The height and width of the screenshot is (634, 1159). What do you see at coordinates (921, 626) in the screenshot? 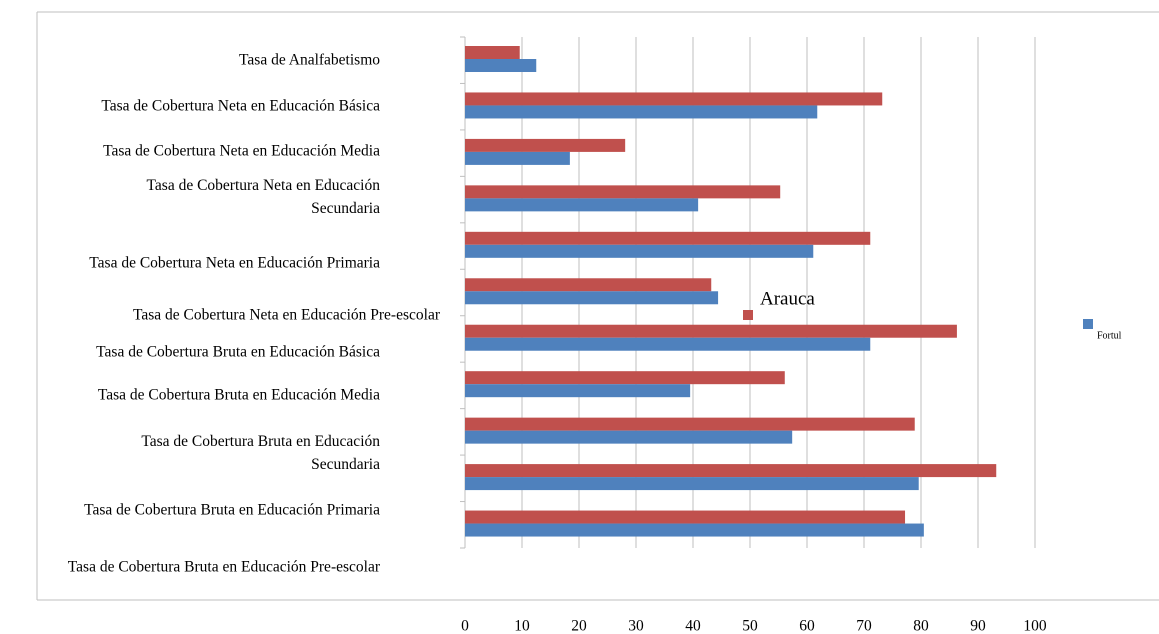
I see `x-tick-label: 80` at bounding box center [921, 626].